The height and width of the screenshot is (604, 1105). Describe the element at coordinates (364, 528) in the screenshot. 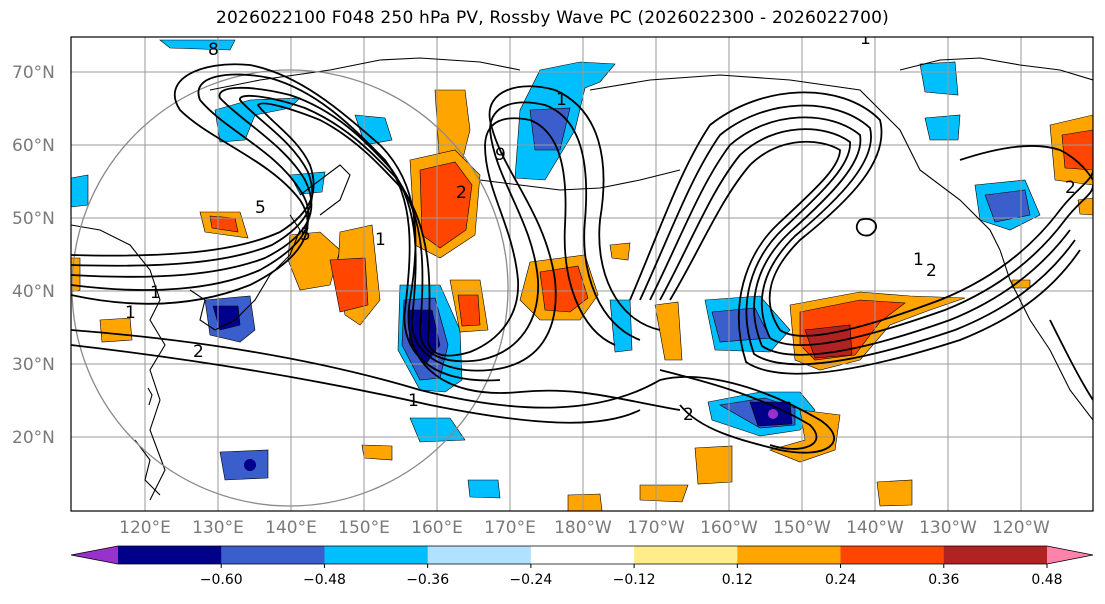

I see `lon-label: 150°E` at that location.